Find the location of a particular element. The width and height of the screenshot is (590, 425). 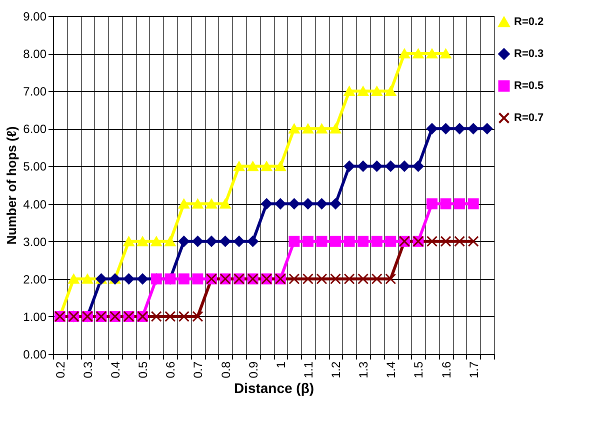

x-tick-label: 1 is located at coordinates (281, 364).